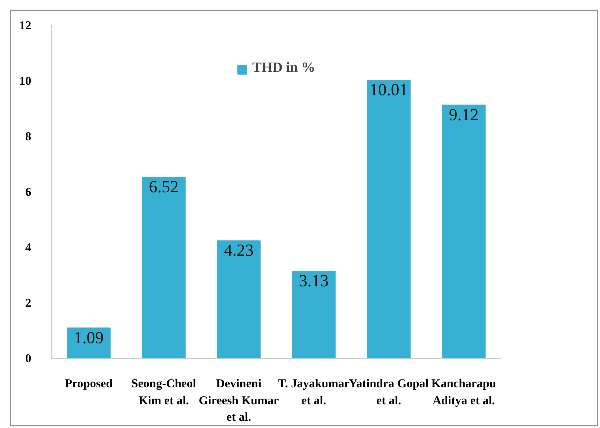  What do you see at coordinates (314, 281) in the screenshot?
I see `data-label: 3.13` at bounding box center [314, 281].